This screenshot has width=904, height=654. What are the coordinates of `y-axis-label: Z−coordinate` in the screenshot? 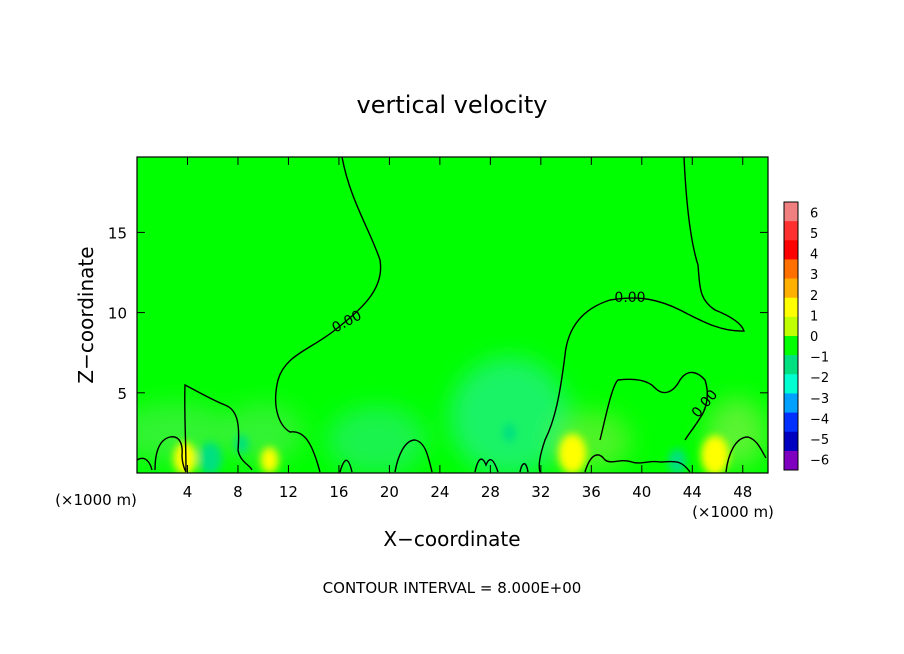 It's located at (86, 314).